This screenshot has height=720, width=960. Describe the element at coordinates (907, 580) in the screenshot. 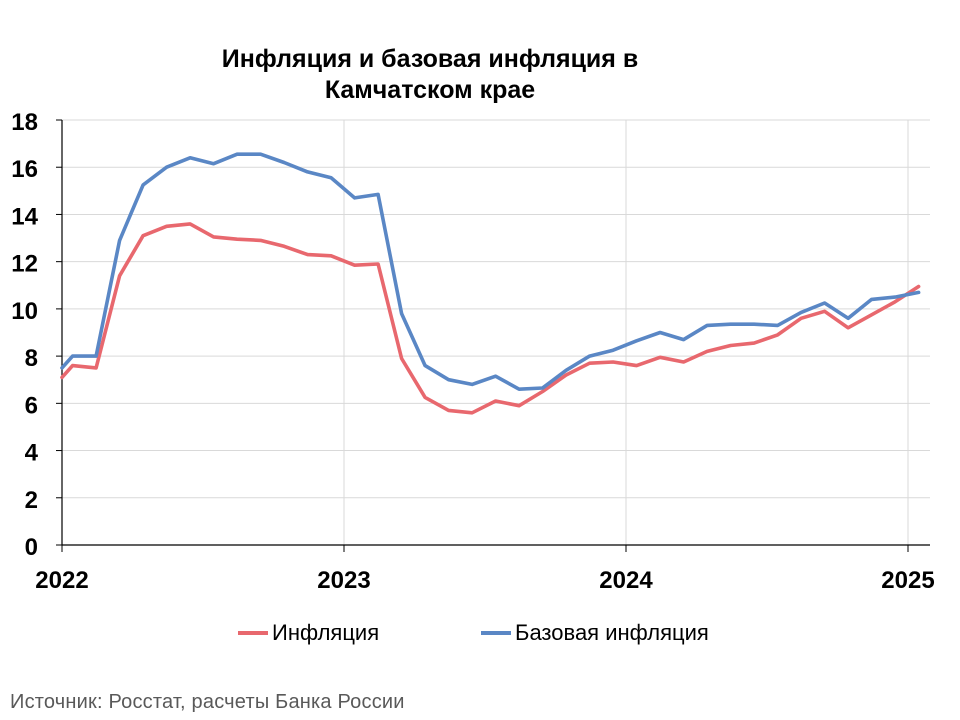

I see `x-tick-label: 2025` at that location.